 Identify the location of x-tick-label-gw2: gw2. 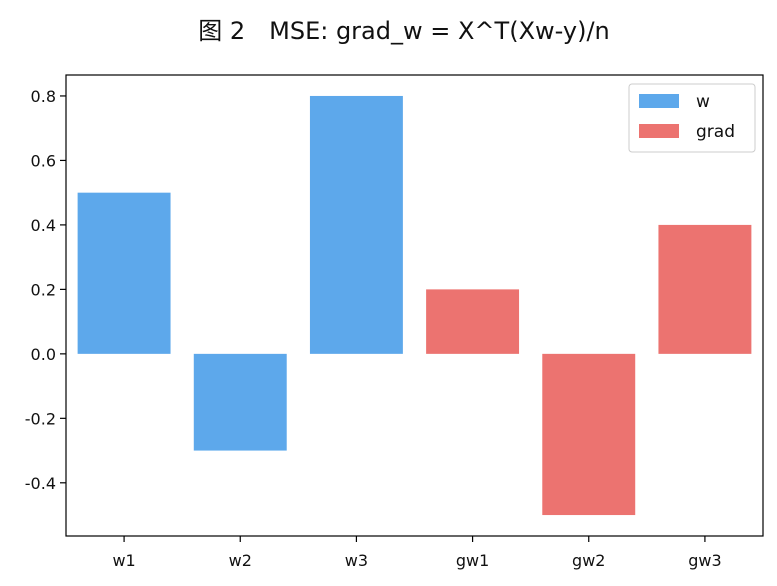
(588, 560).